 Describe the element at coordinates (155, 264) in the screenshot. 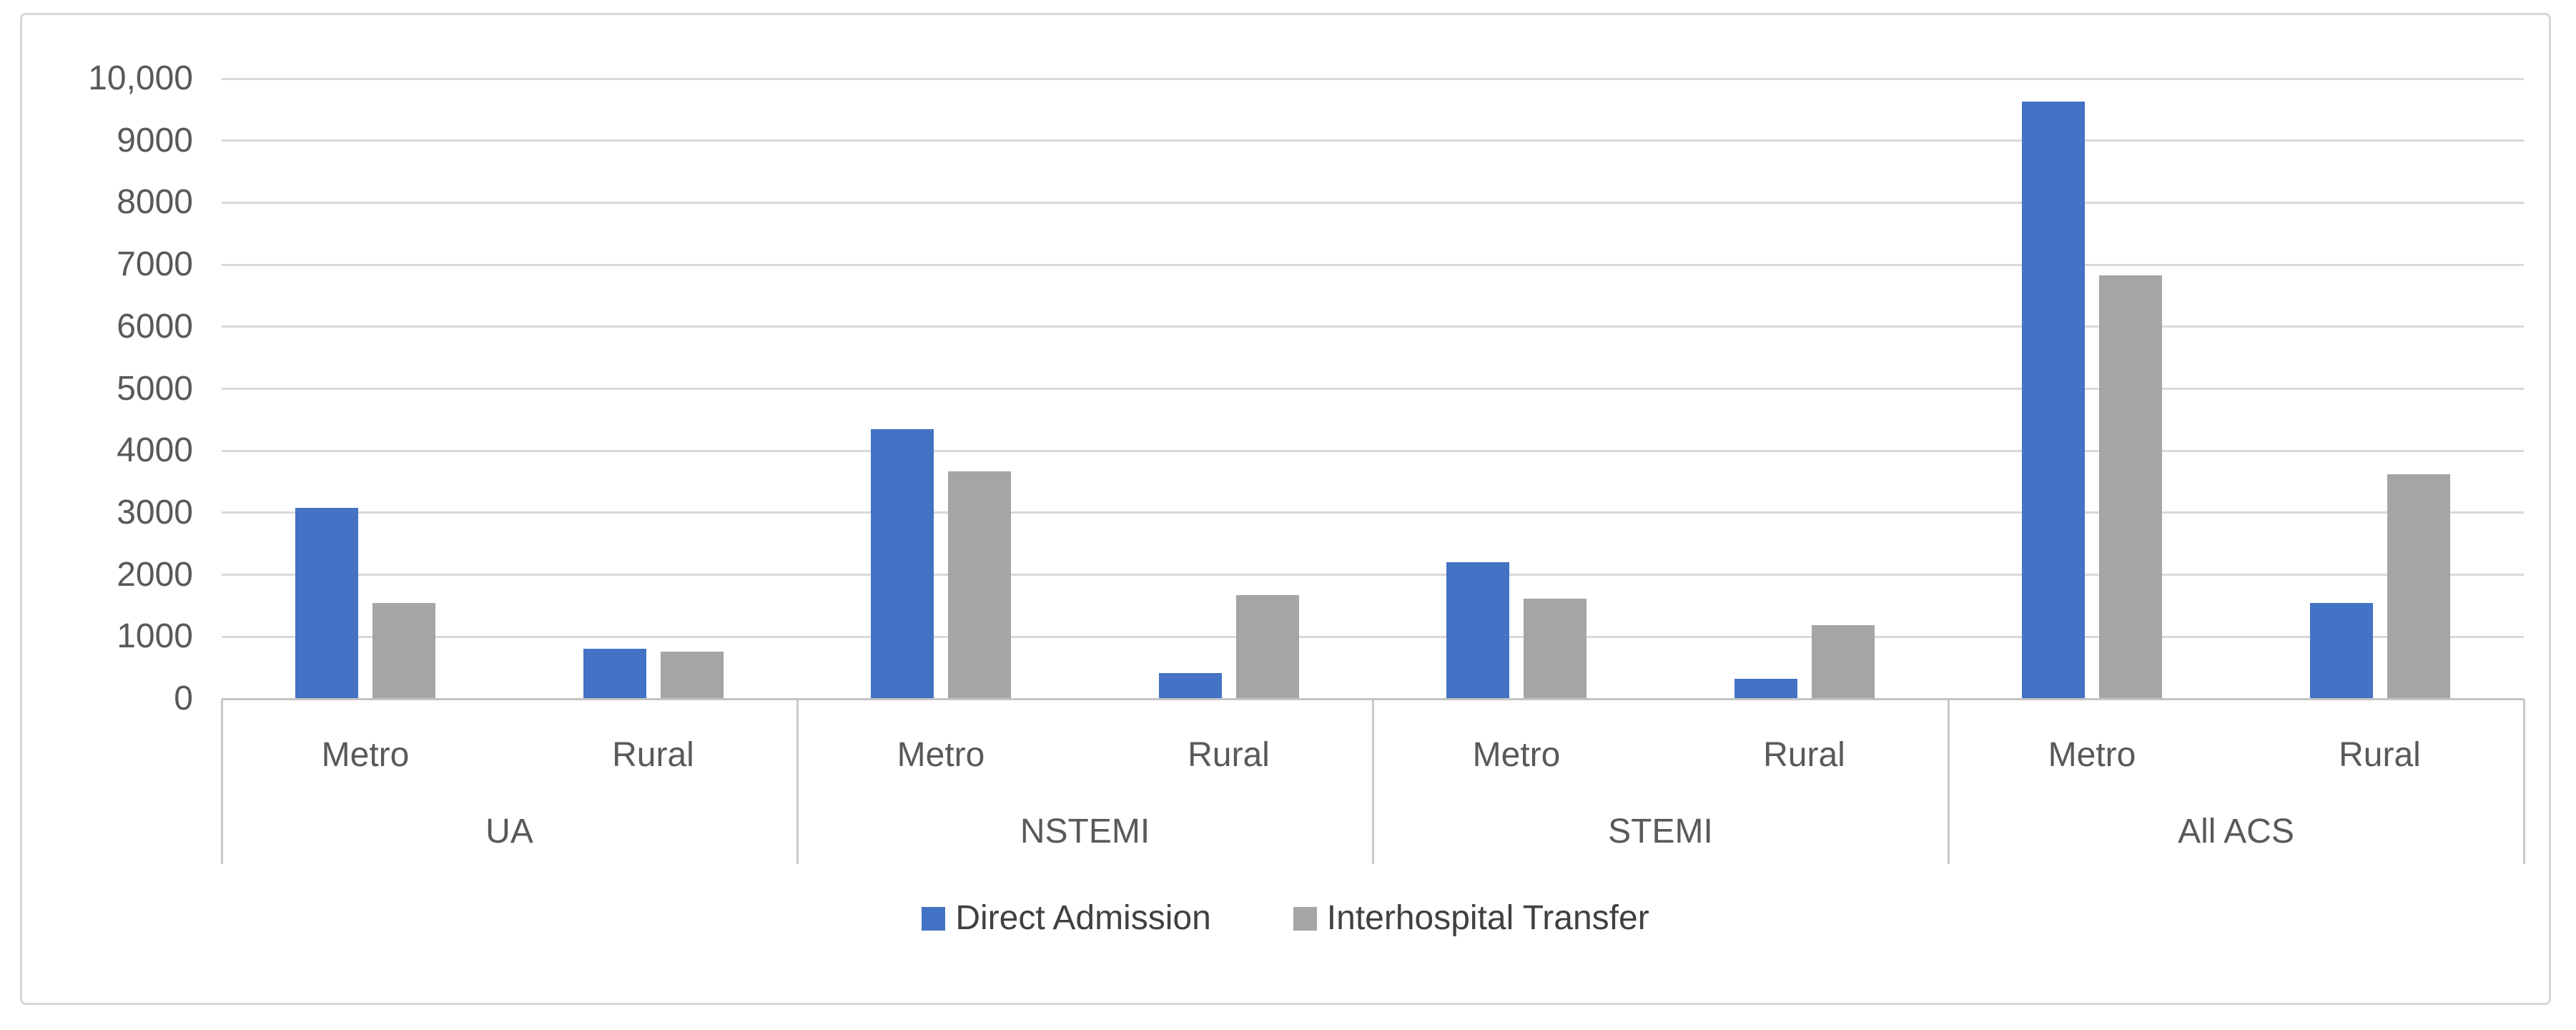

I see `y-axis-tick-label: 7000` at that location.